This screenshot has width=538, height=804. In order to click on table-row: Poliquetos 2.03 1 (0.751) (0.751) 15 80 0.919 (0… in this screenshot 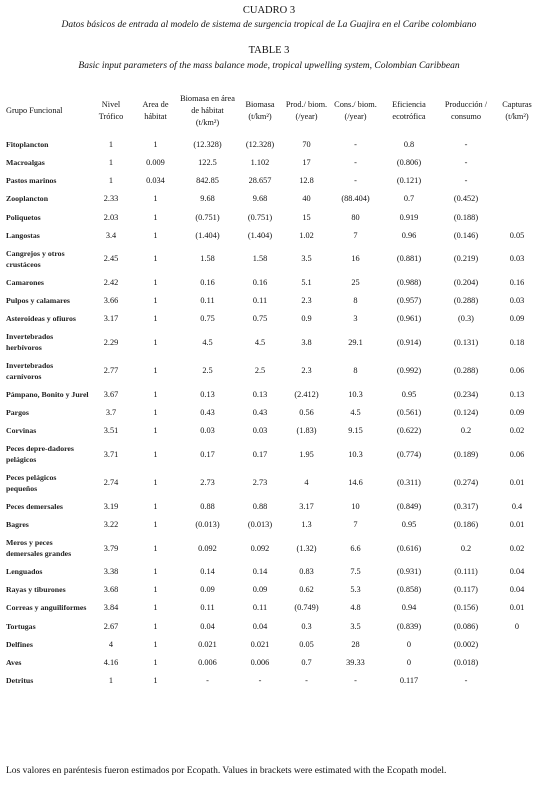, I will do `click(271, 218)`.